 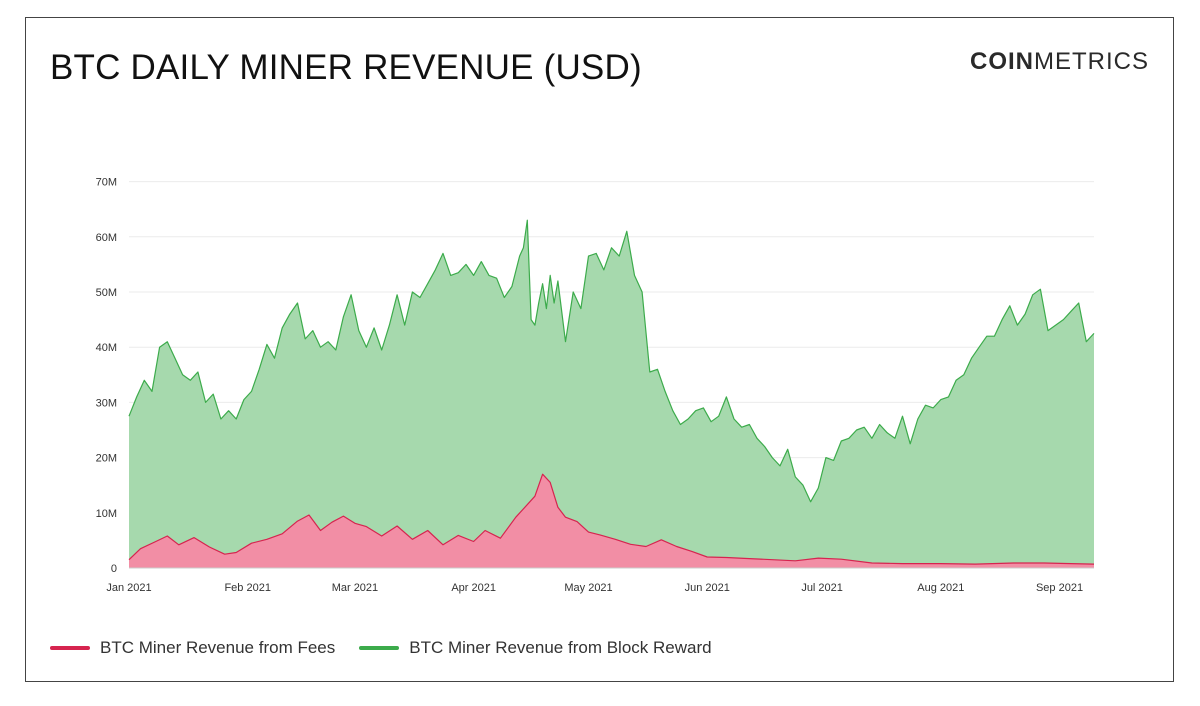 I want to click on x-tick-label: Aug 2021, so click(x=940, y=588).